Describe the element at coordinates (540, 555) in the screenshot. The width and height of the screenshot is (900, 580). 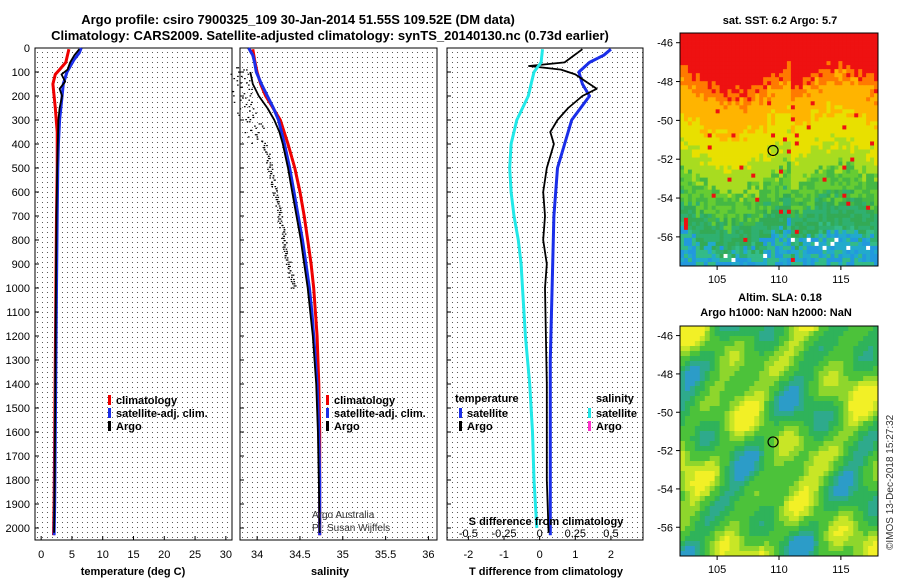
I see `x-tick-label: 0` at that location.